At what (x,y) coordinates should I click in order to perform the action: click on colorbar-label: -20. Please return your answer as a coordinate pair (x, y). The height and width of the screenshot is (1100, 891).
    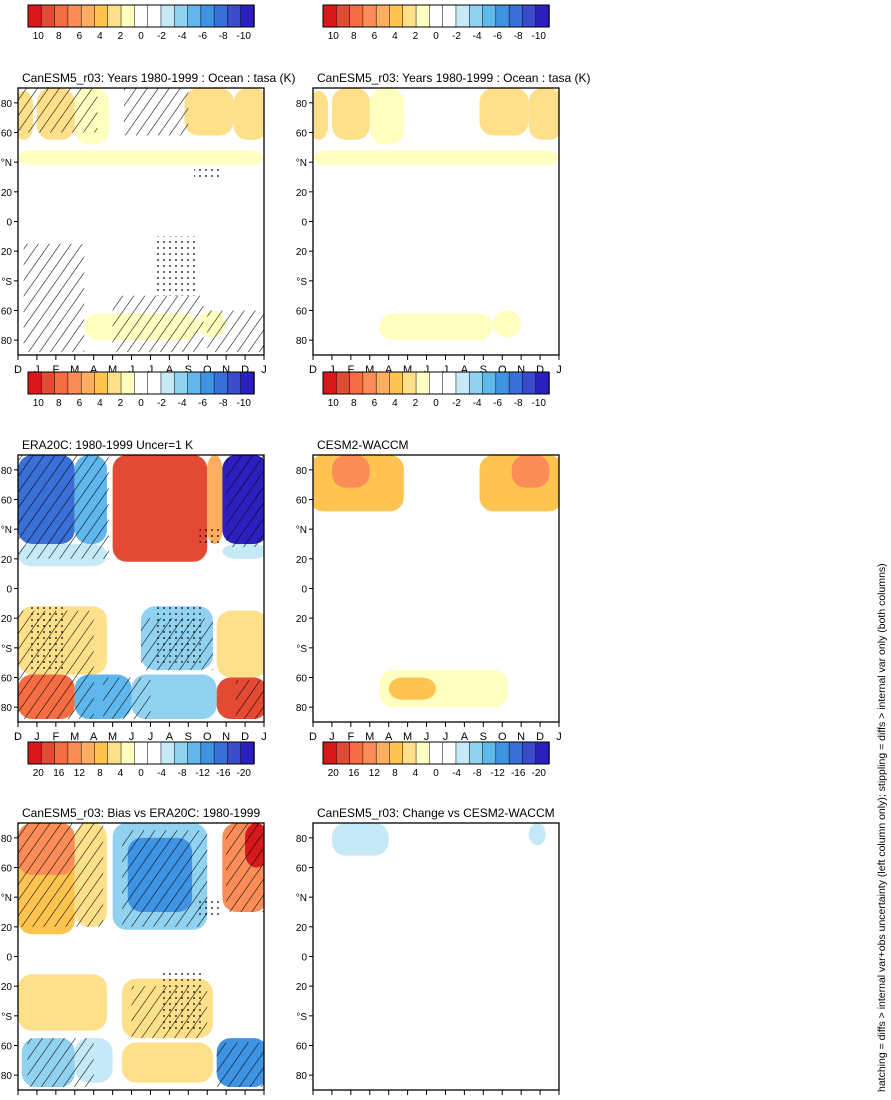
    Looking at the image, I should click on (244, 773).